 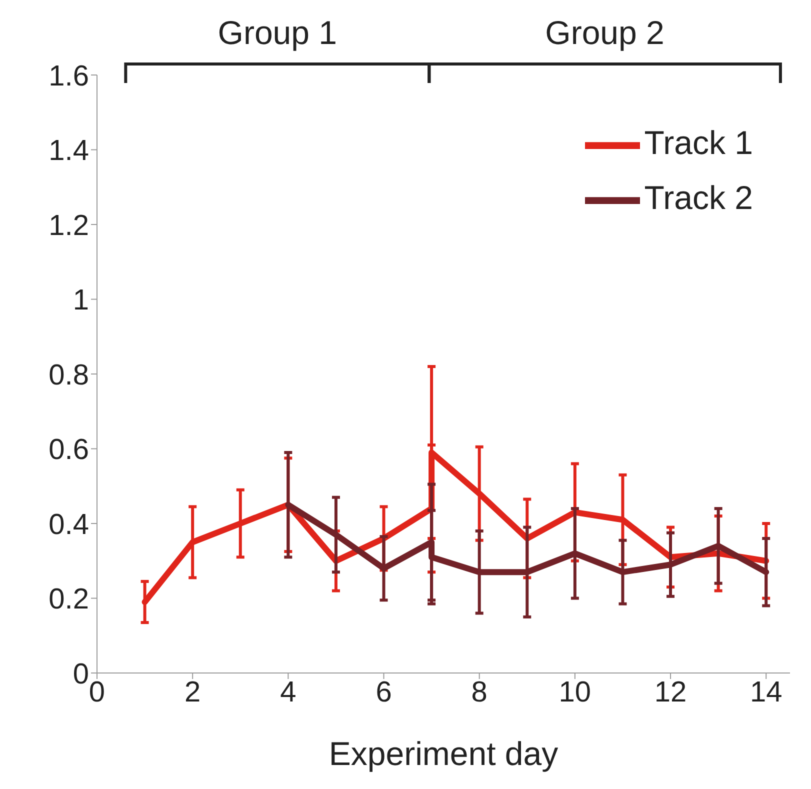 I want to click on y-tick-label: 0.2, so click(x=68, y=600).